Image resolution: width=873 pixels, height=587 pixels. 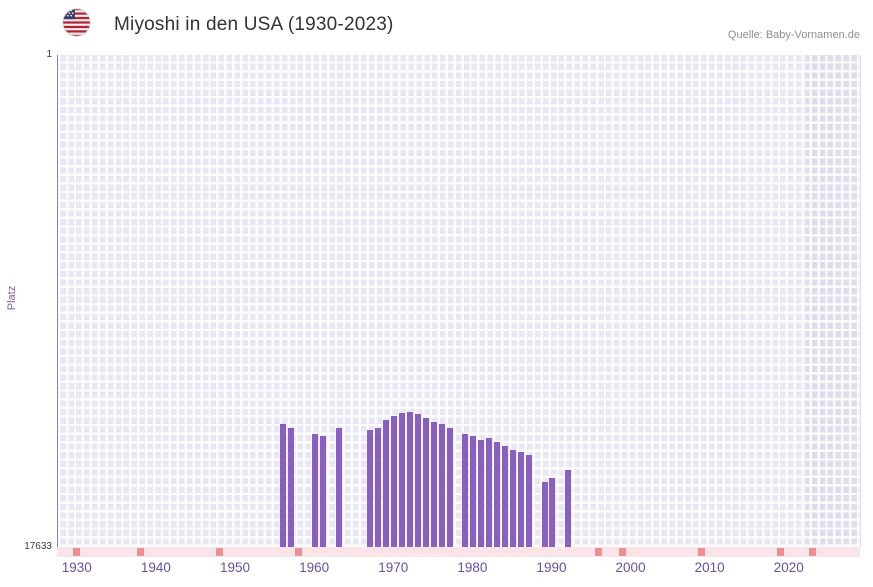 What do you see at coordinates (465, 490) in the screenshot?
I see `bar-1979` at bounding box center [465, 490].